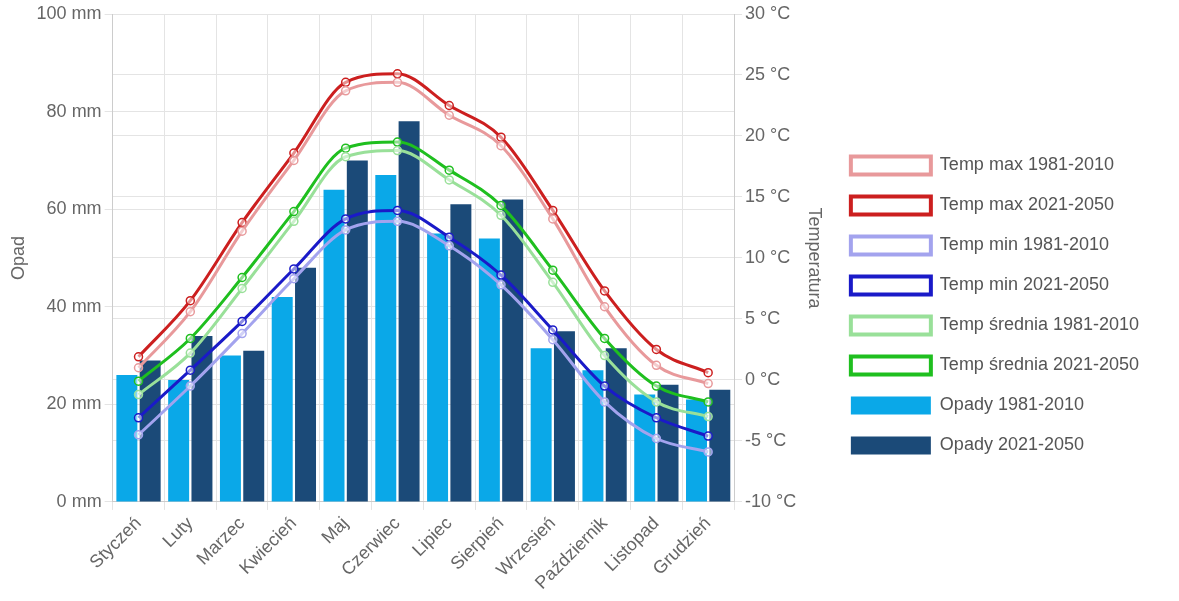  I want to click on y2-tick-label: 15 °C, so click(768, 195).